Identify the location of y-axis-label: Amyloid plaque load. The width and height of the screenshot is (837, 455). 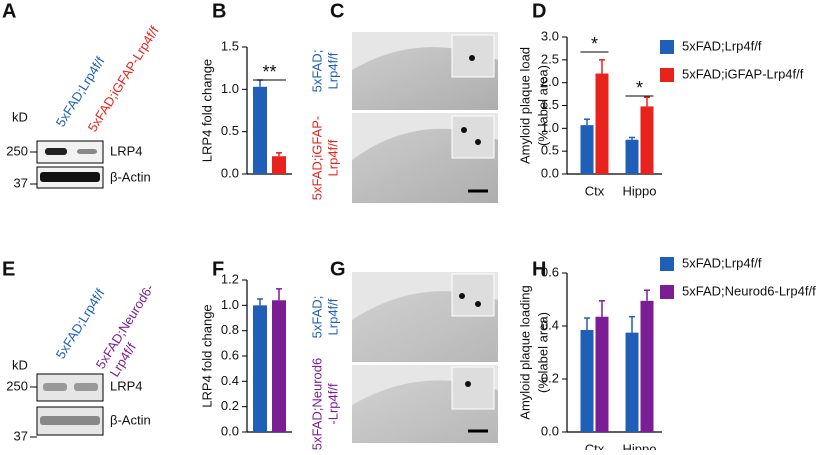
(524, 105).